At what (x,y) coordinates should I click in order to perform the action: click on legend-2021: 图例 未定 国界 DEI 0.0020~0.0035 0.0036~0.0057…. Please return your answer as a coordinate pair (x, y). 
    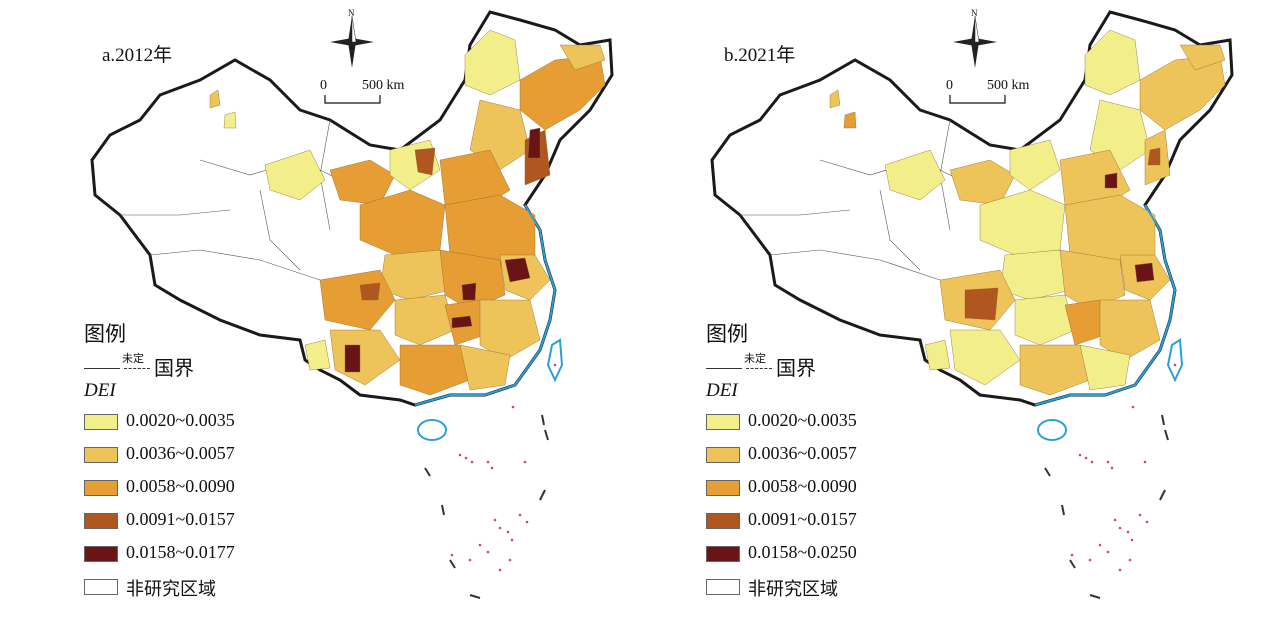
    Looking at the image, I should click on (836, 463).